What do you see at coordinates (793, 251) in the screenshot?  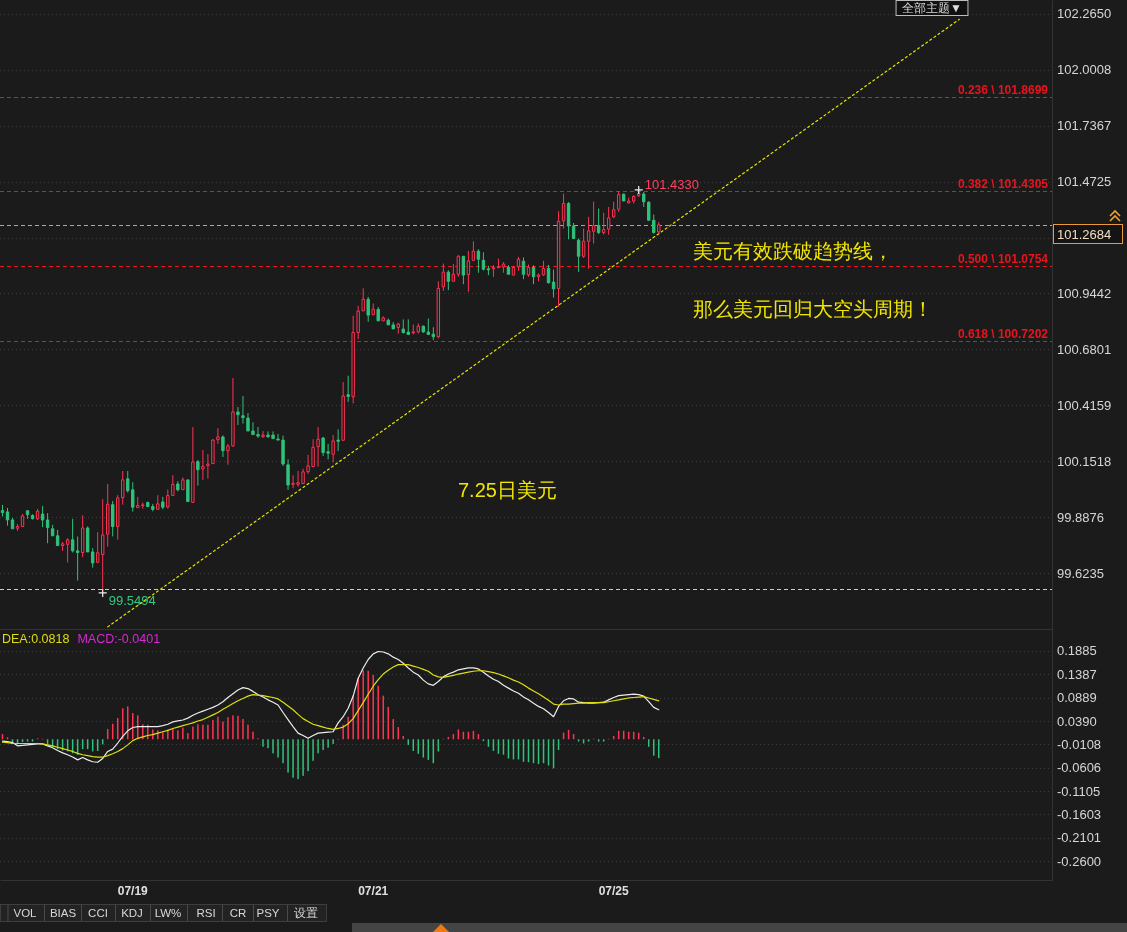 I see `annotation: 美元有效跌破趋势线，` at bounding box center [793, 251].